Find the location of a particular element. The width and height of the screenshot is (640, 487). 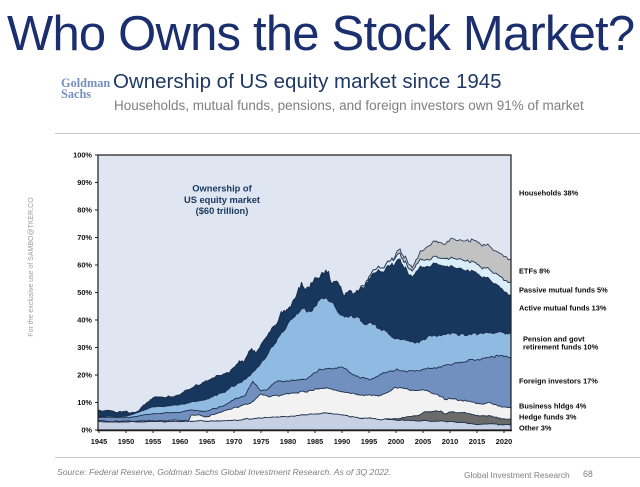

svg-text: 100% is located at coordinates (82, 155).